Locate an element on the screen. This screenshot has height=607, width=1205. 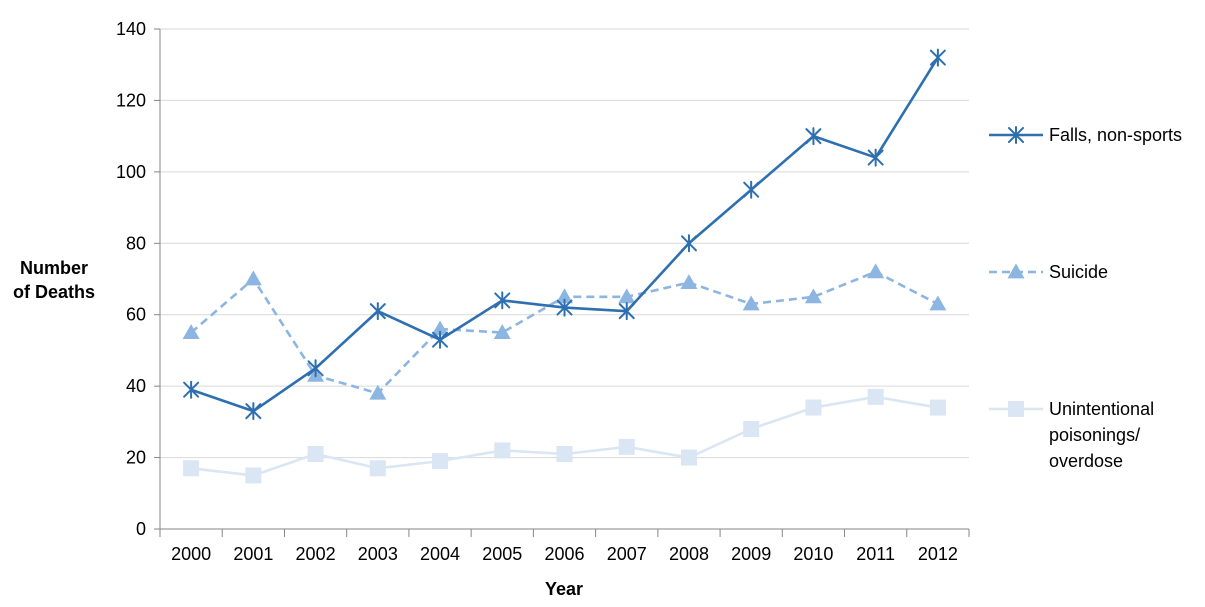
y-tick-label: 40 is located at coordinates (136, 386).